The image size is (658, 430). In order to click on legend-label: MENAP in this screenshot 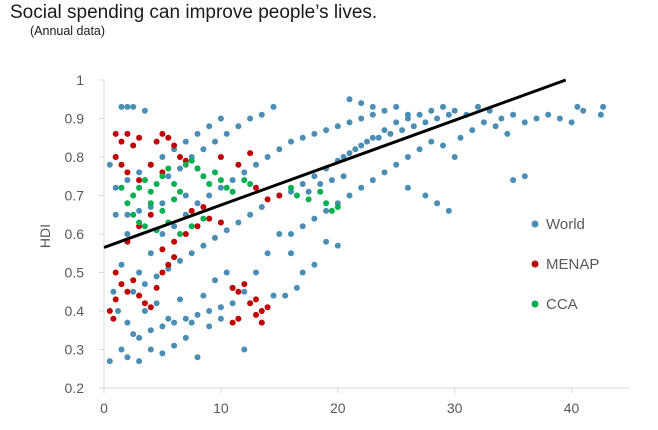, I will do `click(572, 264)`.